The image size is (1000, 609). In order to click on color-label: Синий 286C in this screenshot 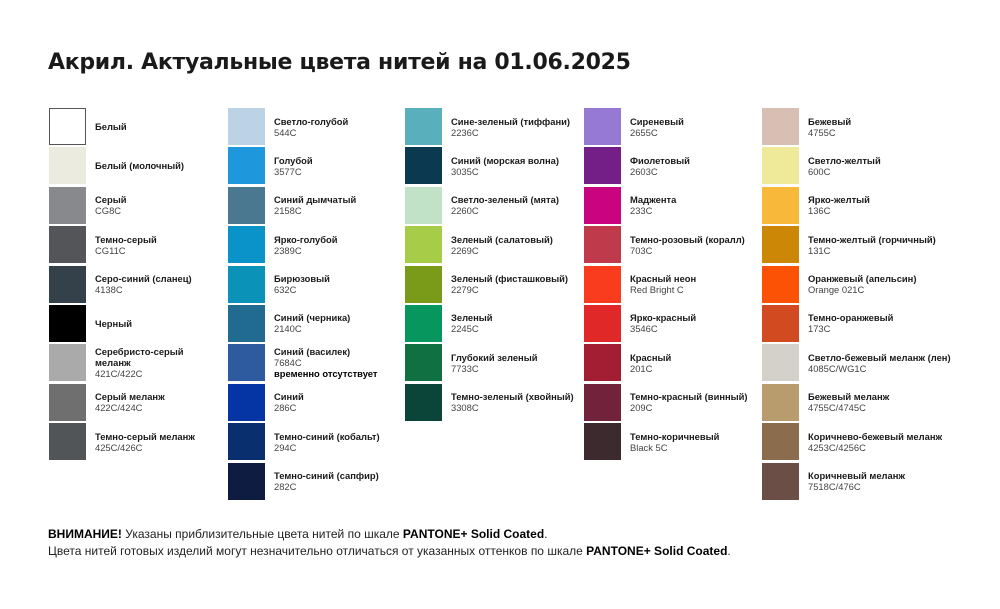, I will do `click(289, 402)`.